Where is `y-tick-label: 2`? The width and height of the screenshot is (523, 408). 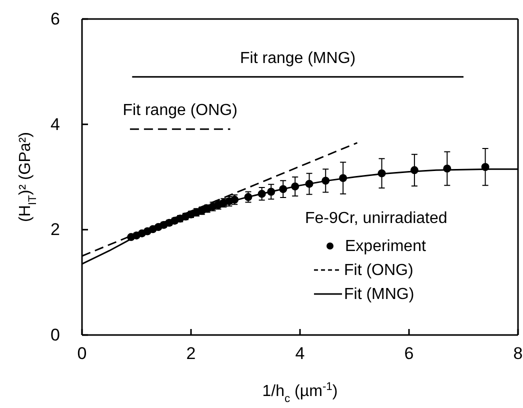 y-tick-label: 2 is located at coordinates (55, 230).